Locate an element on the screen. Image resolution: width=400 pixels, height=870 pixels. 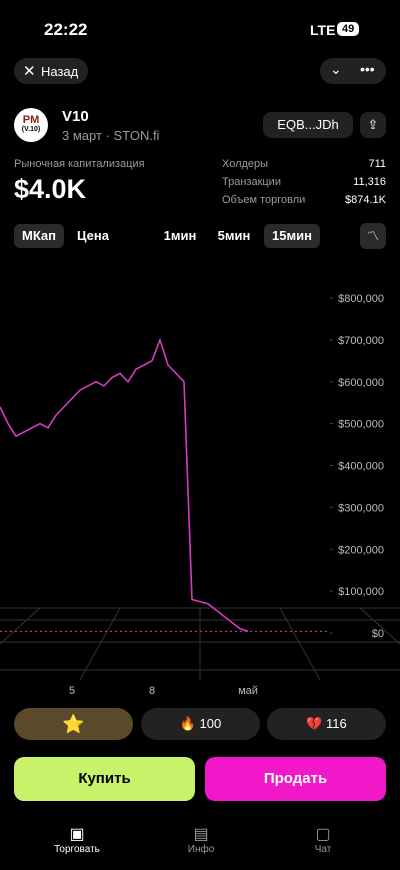
buy-button: Купить is located at coordinates (104, 779).